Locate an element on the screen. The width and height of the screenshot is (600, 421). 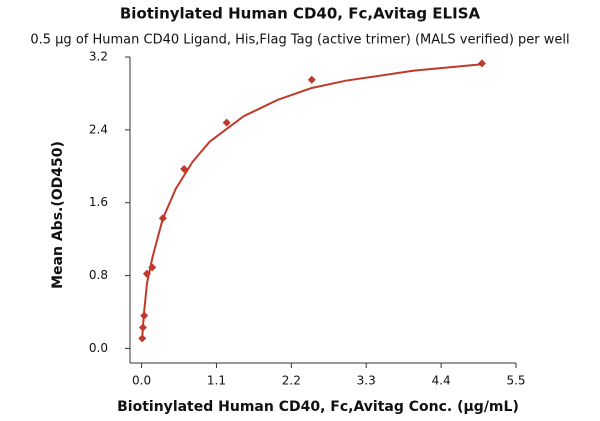
x-tick-label: 0.0 is located at coordinates (141, 381).